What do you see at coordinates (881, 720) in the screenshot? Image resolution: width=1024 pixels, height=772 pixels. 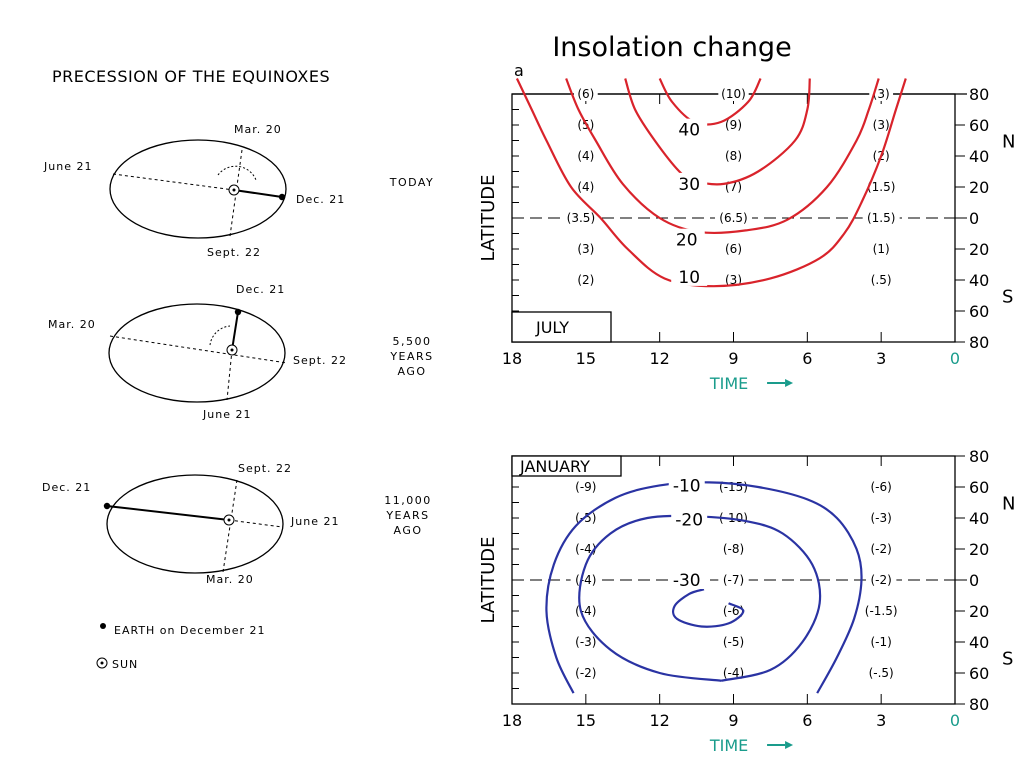 I see `x-tick-label: 3` at bounding box center [881, 720].